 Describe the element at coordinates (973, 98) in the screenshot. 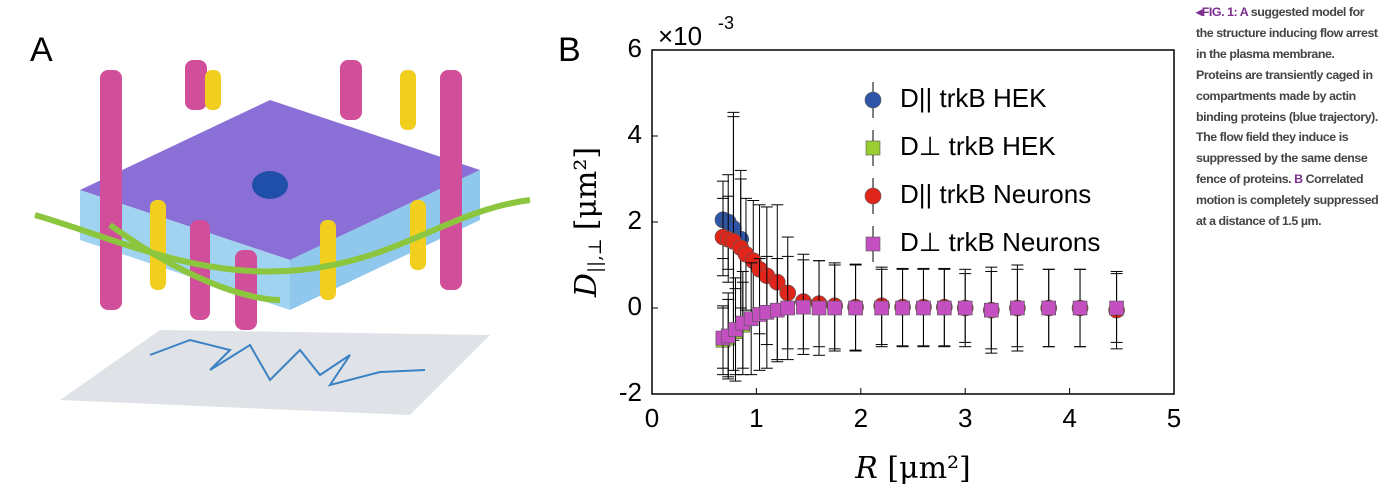

I see `legend-label: D|| trkB HEK` at that location.